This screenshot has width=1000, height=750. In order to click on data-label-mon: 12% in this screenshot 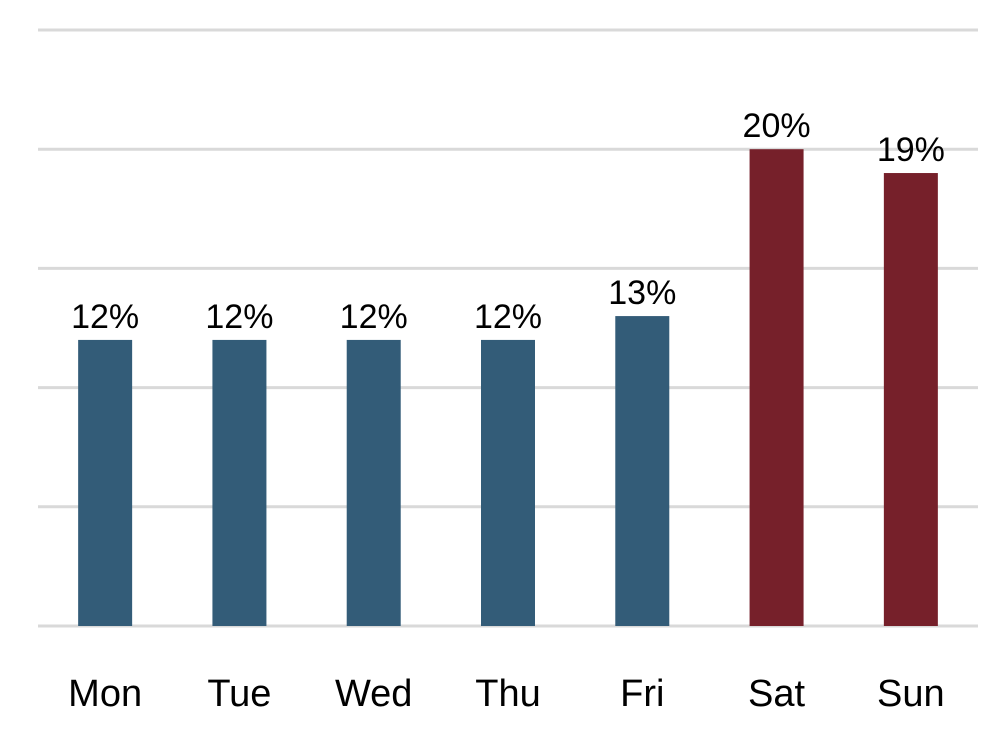, I will do `click(105, 317)`.